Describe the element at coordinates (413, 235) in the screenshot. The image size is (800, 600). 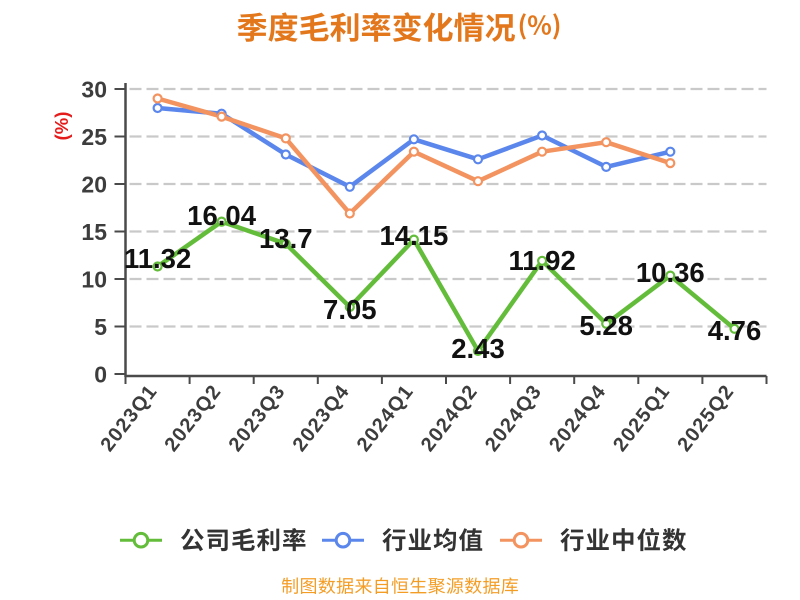
I see `svg-text: 14.15` at that location.